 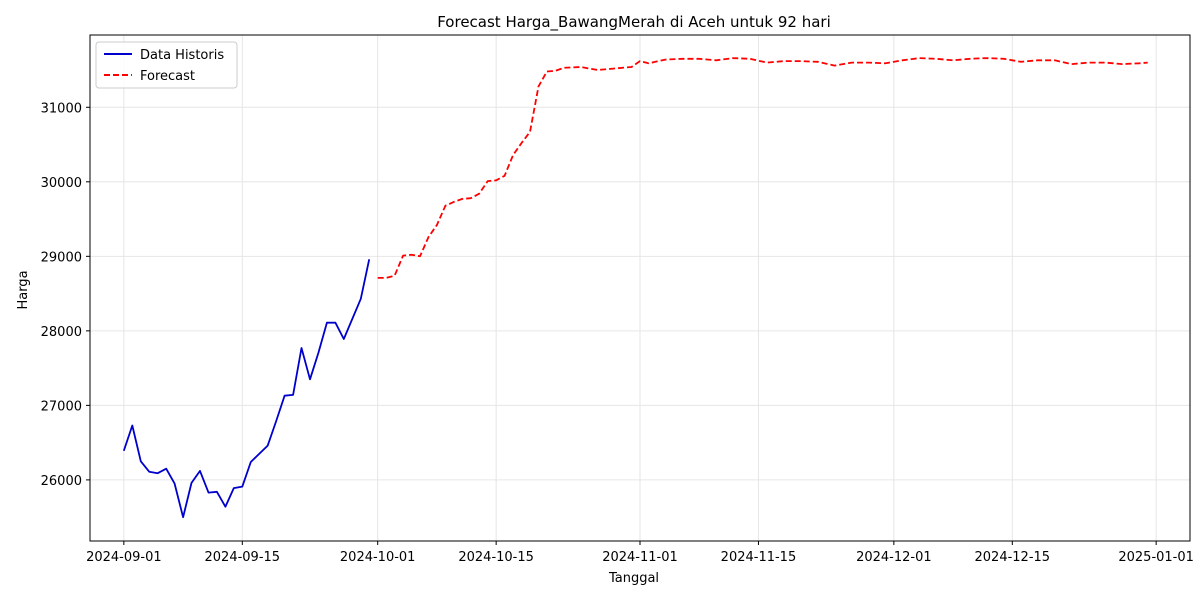 I want to click on y-axis-label: Harga, so click(x=23, y=289).